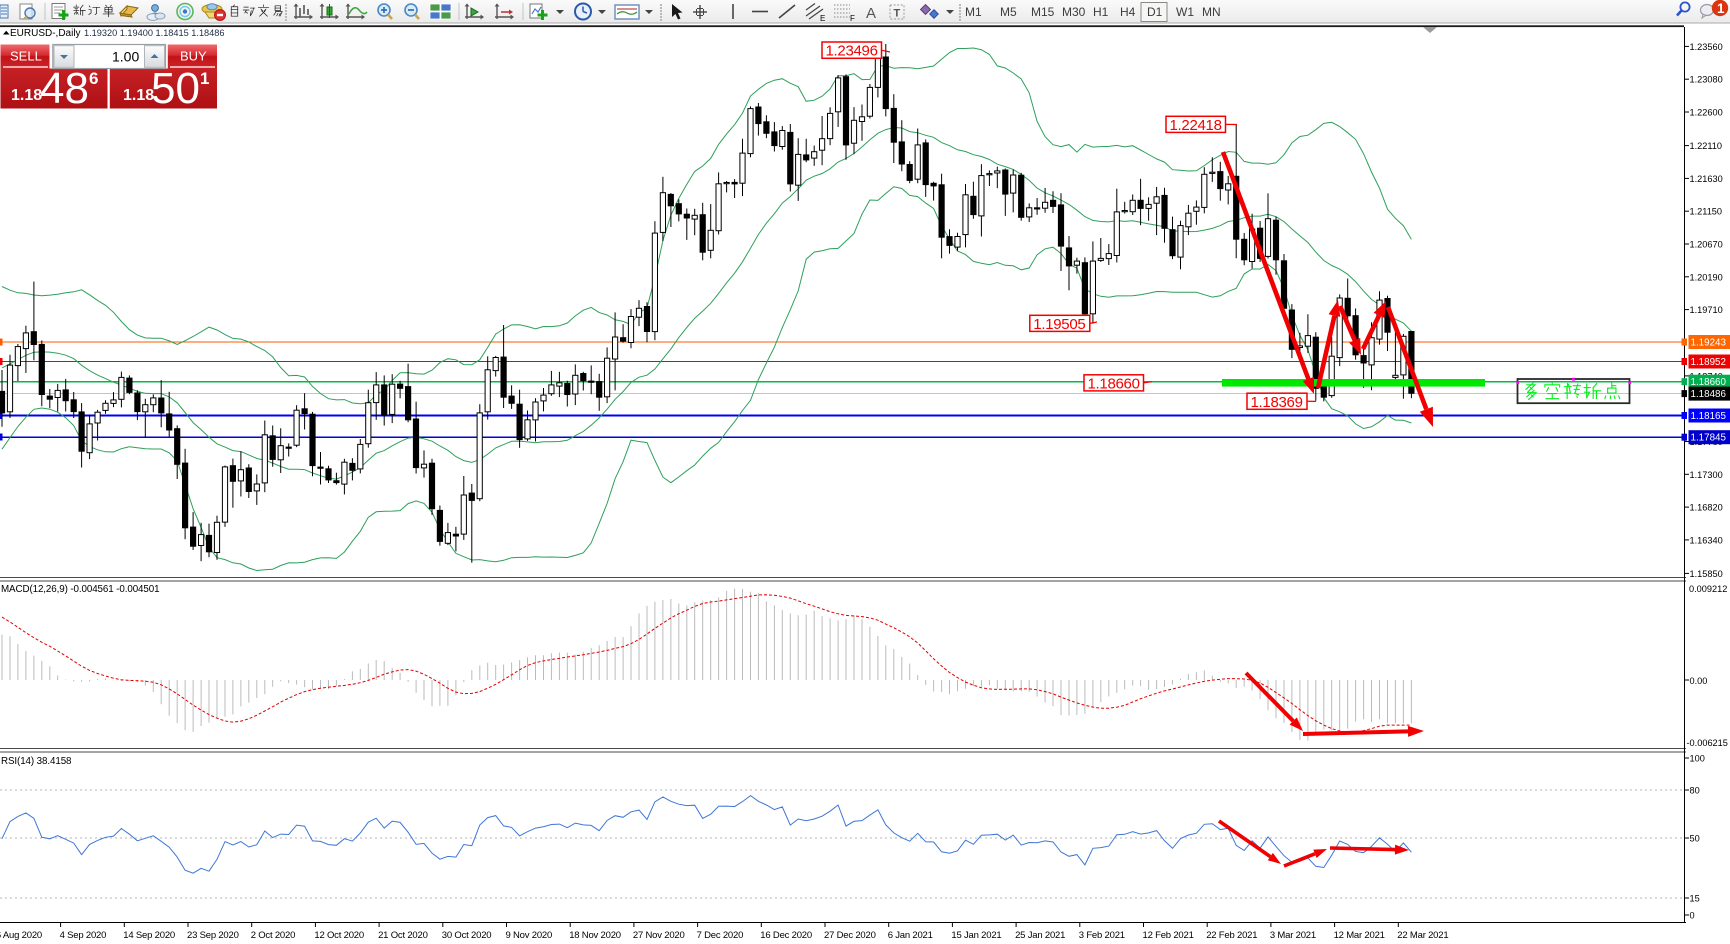 Image resolution: width=1730 pixels, height=944 pixels. What do you see at coordinates (1706, 574) in the screenshot?
I see `svg-text: 1.15850` at bounding box center [1706, 574].